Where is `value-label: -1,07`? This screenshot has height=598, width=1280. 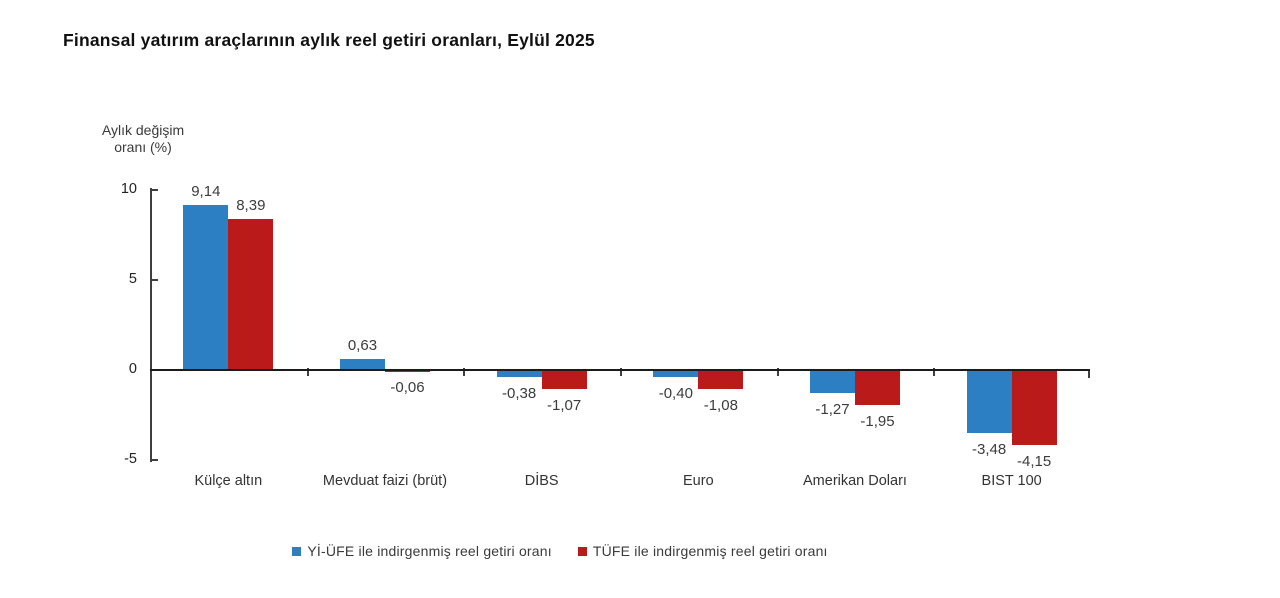
value-label: -1,07 is located at coordinates (564, 406).